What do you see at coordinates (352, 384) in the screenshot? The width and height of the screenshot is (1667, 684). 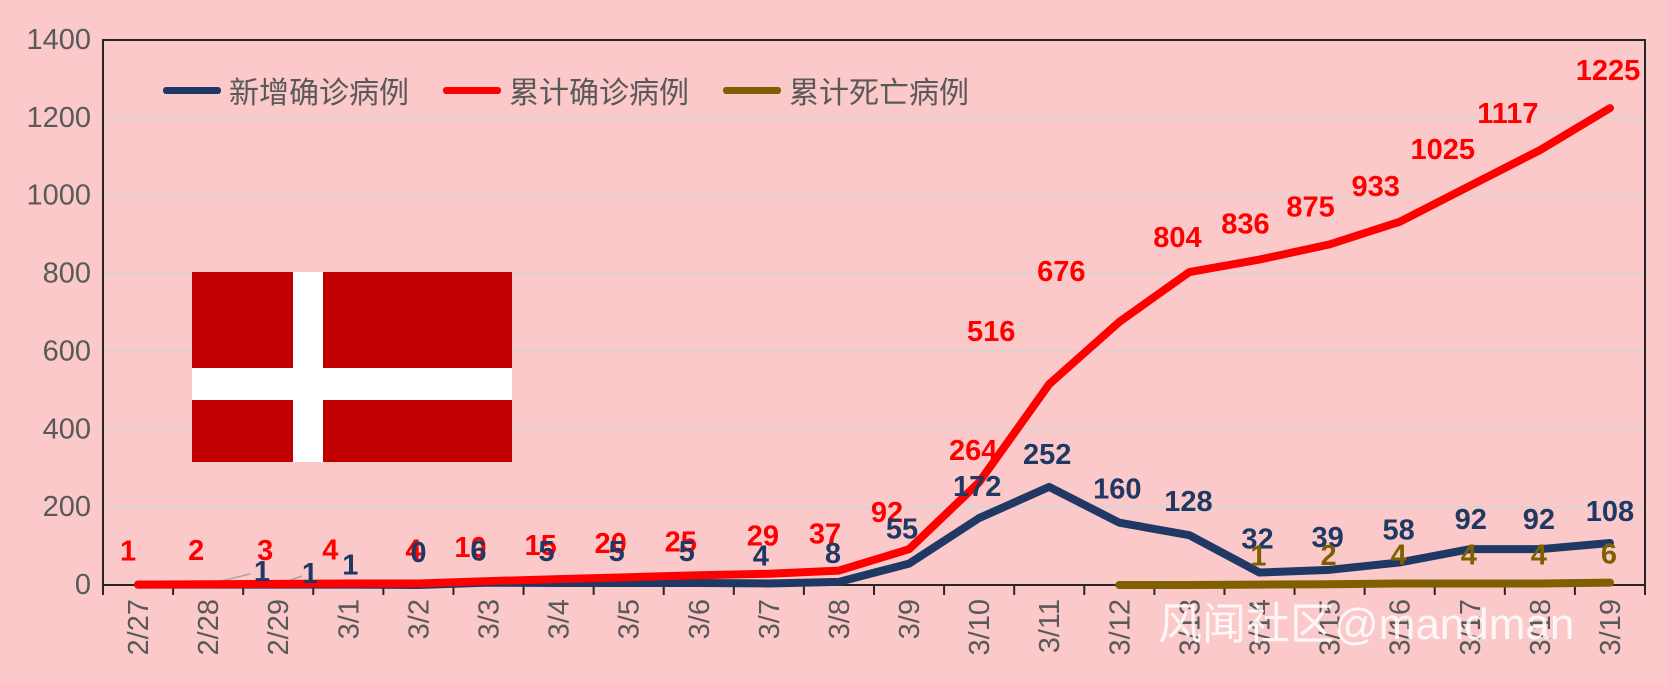 I see `flag-cross-horizontal` at bounding box center [352, 384].